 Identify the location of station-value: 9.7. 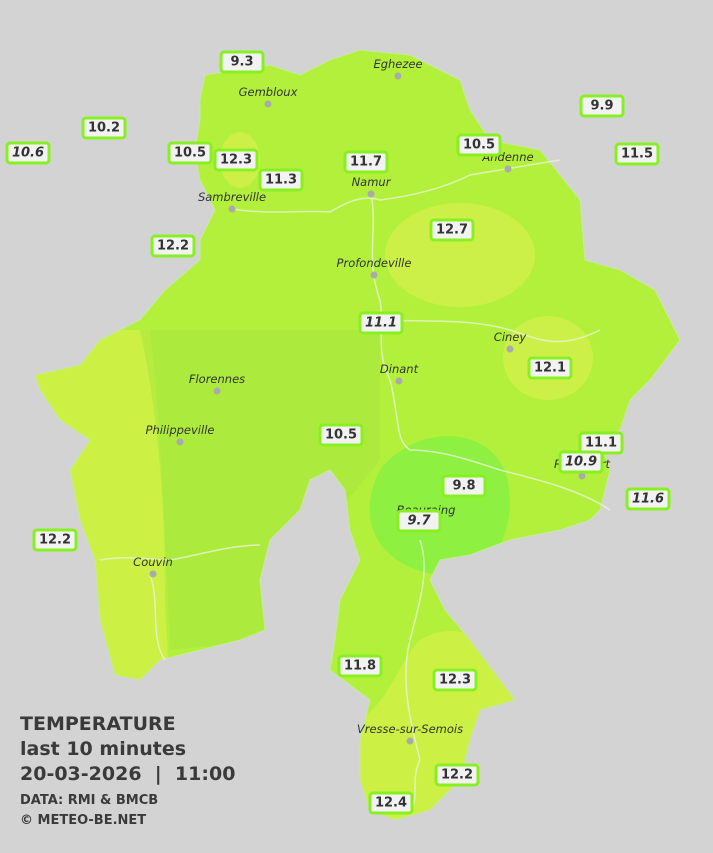
(419, 521).